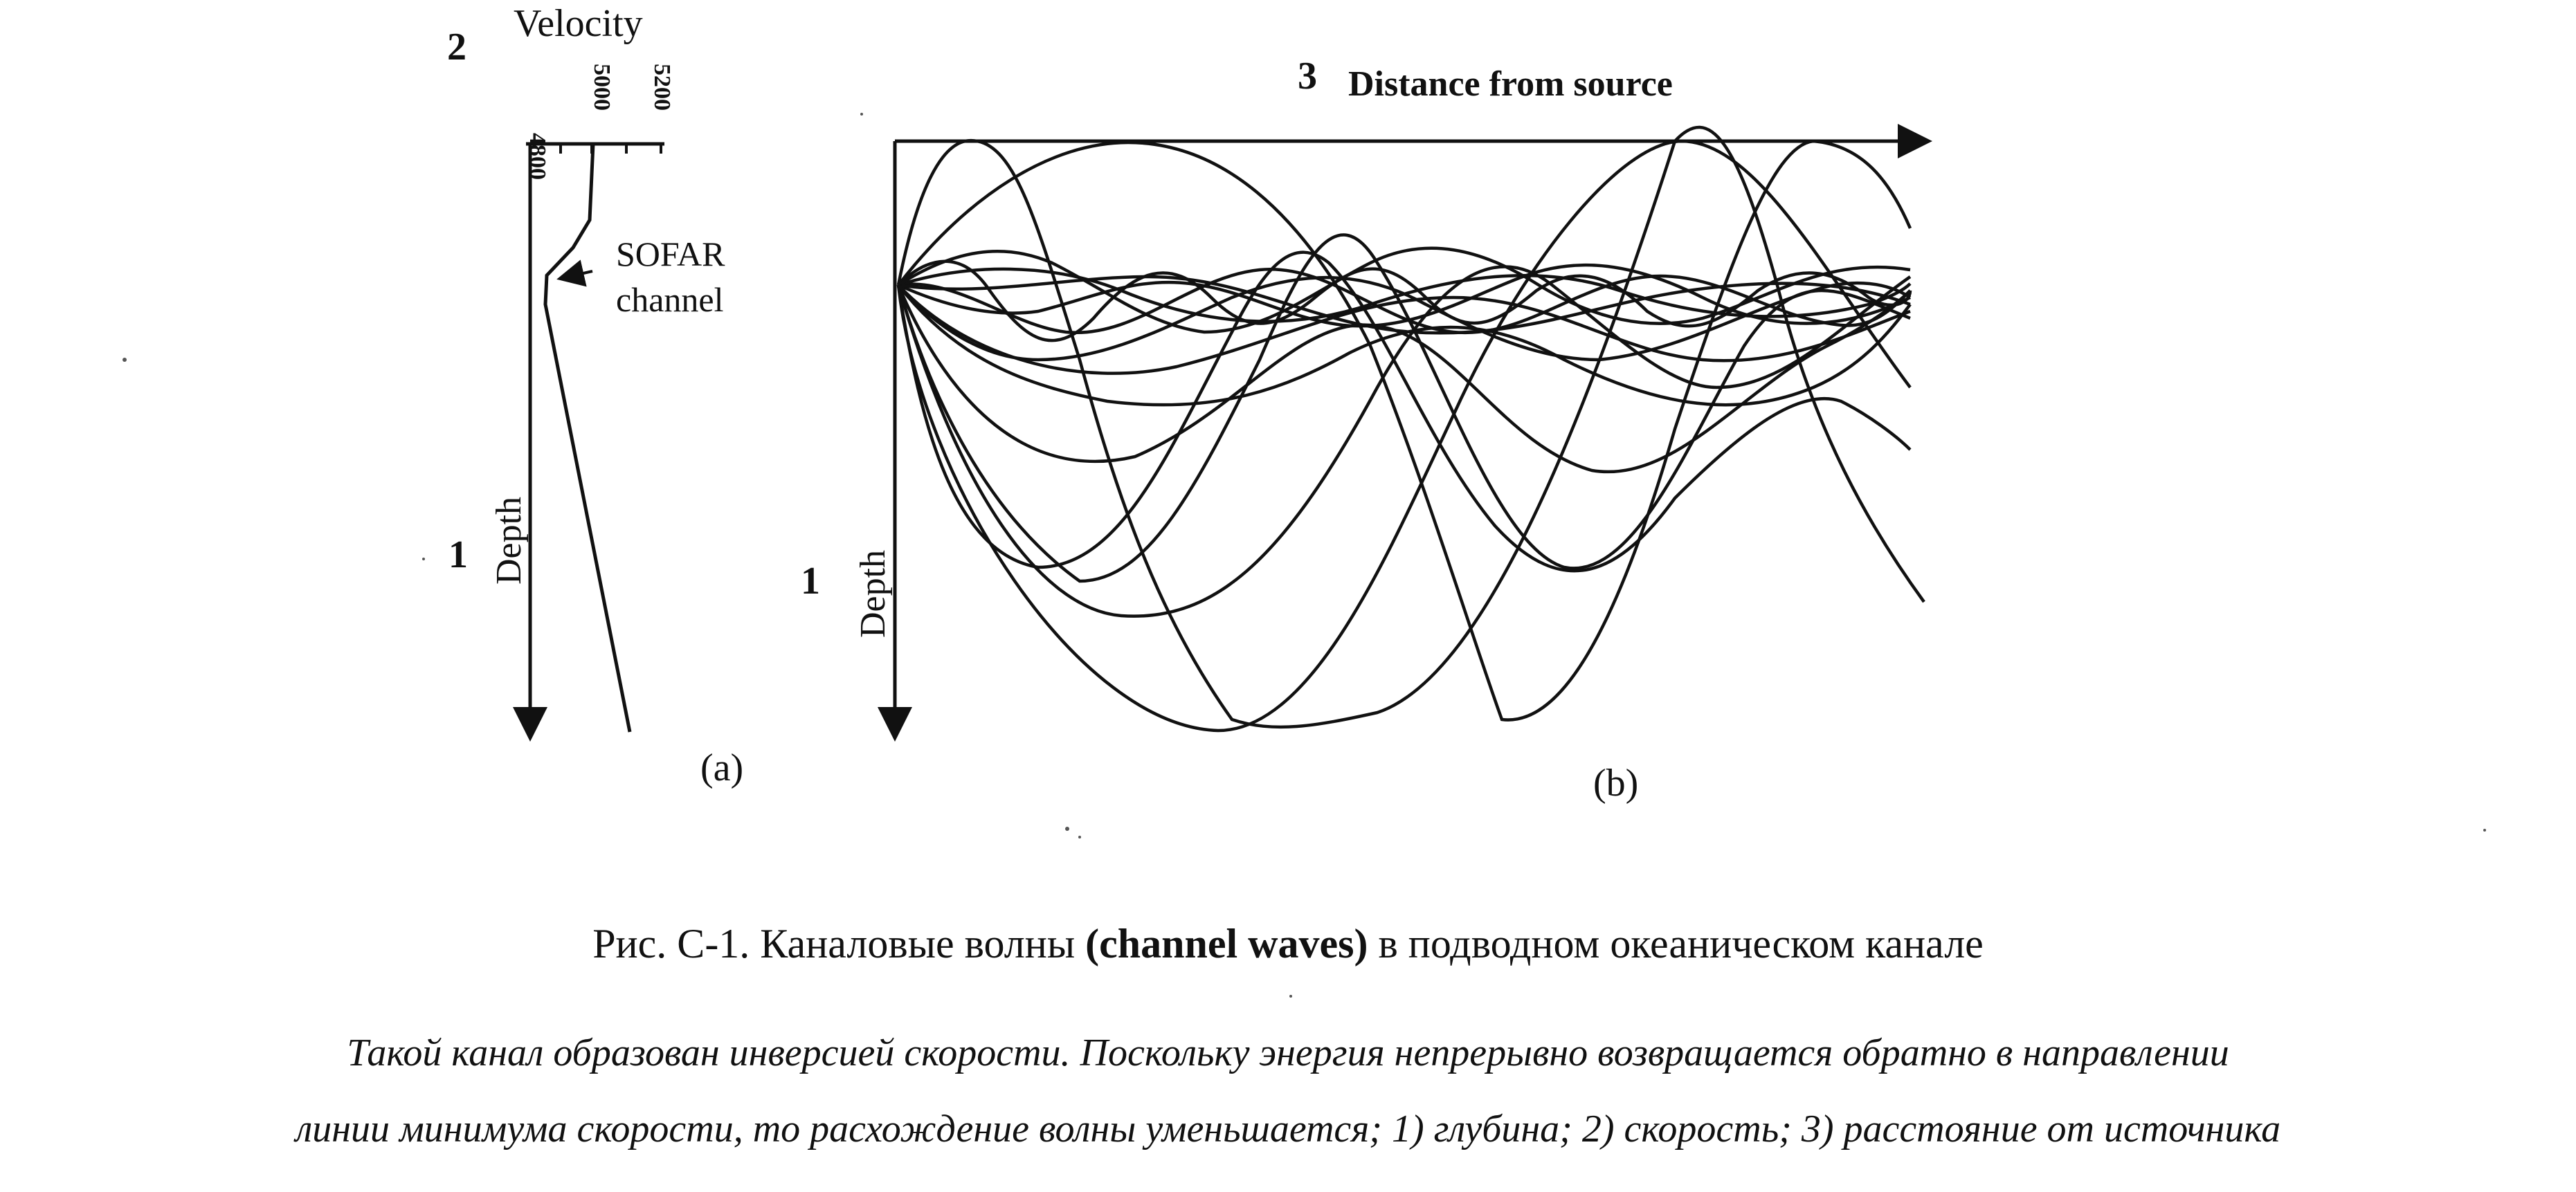 This screenshot has height=1192, width=2576. Describe the element at coordinates (839, 943) in the screenshot. I see `caption-prefix: Рис. C-1. Каналовые волны` at that location.